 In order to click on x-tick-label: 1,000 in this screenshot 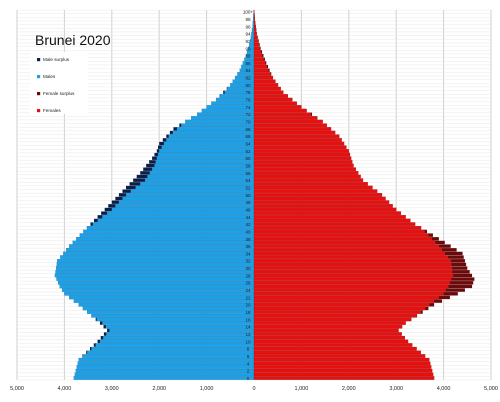, I will do `click(302, 389)`.